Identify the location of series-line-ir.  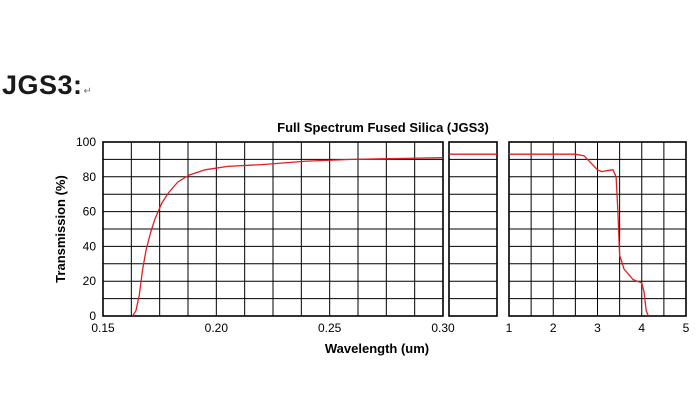
(579, 235).